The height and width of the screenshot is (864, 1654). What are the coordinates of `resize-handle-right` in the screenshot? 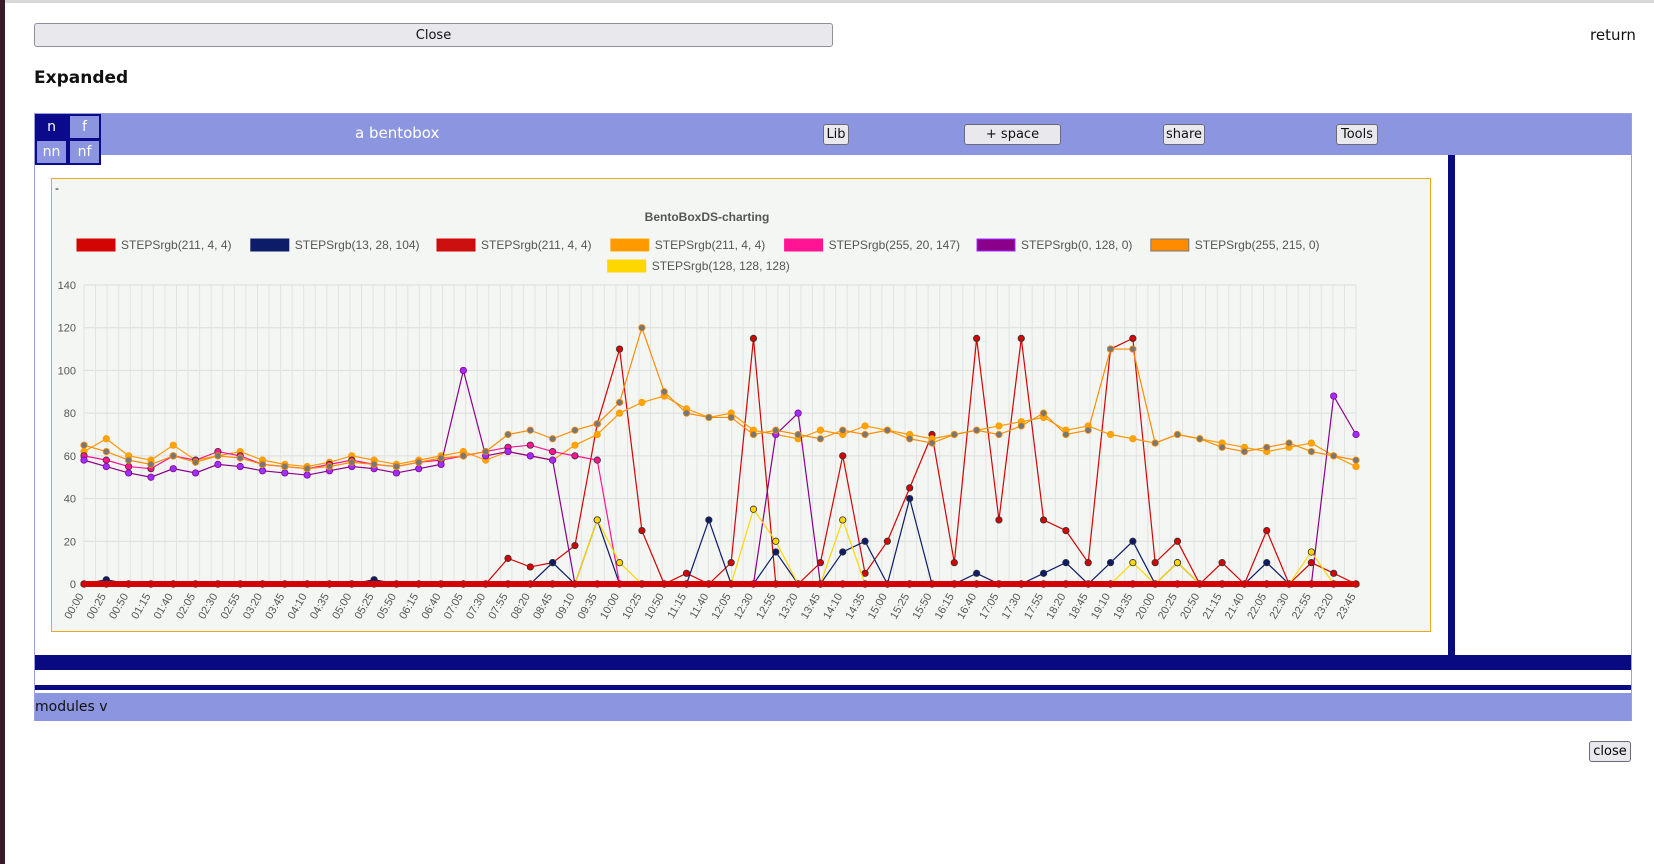 It's located at (1451, 405).